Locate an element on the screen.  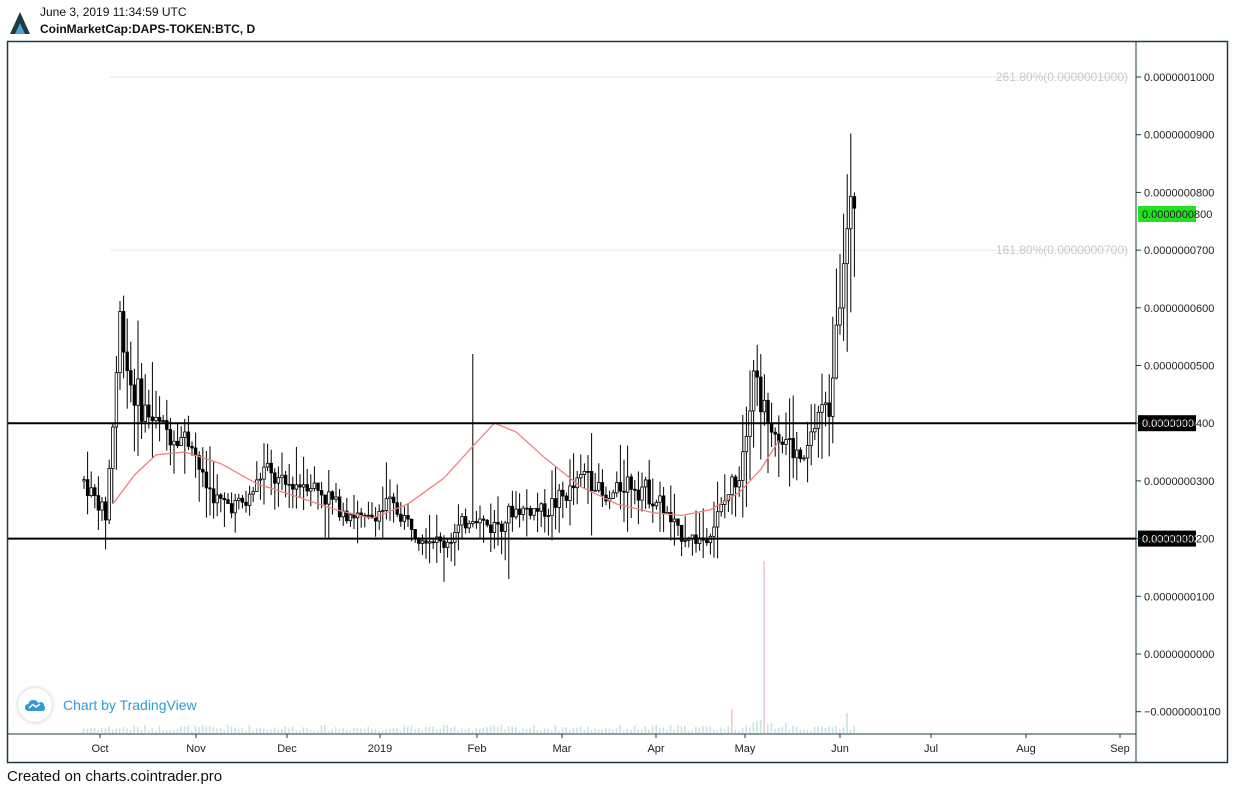
y-tick-label: 0.0000000600 is located at coordinates (1179, 309).